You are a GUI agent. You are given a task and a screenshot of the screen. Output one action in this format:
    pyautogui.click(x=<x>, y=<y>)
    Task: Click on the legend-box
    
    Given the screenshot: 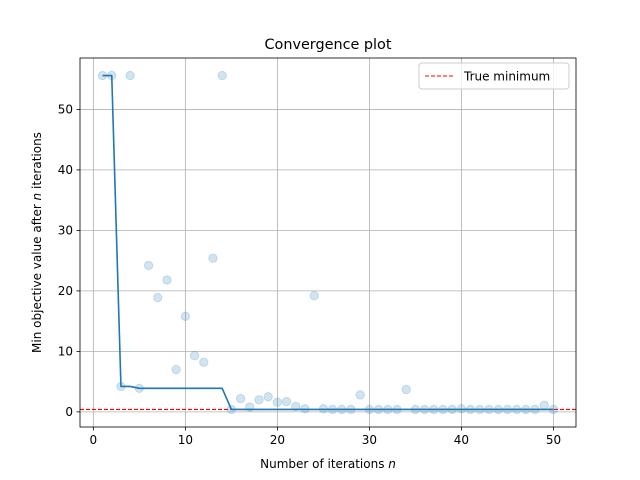 What is the action you would take?
    pyautogui.click(x=494, y=76)
    